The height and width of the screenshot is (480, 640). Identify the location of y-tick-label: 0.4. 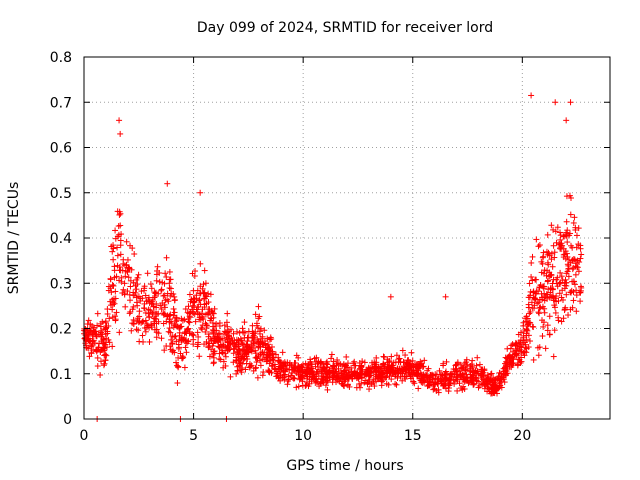
(61, 239).